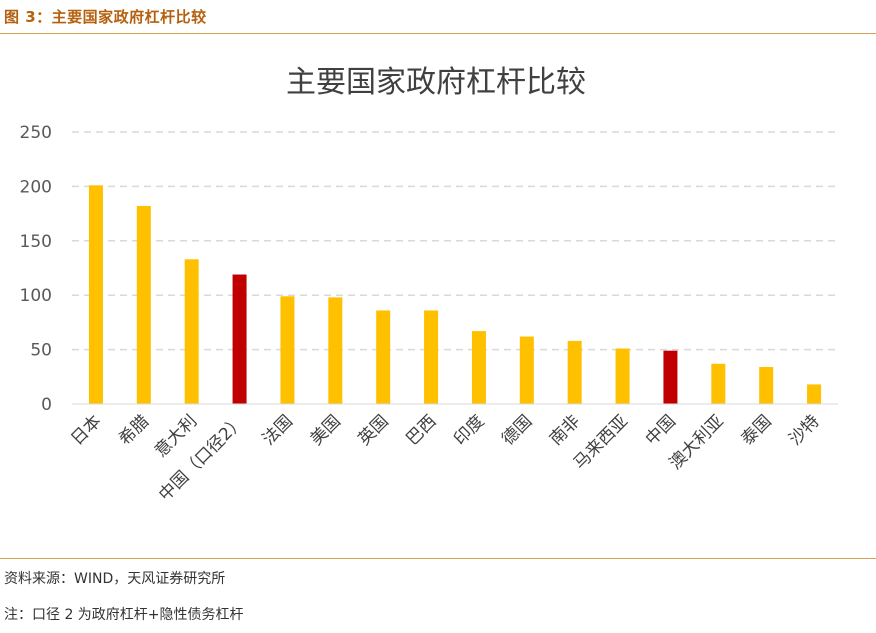  What do you see at coordinates (374, 430) in the screenshot?
I see `x-tick-label: 英国` at bounding box center [374, 430].